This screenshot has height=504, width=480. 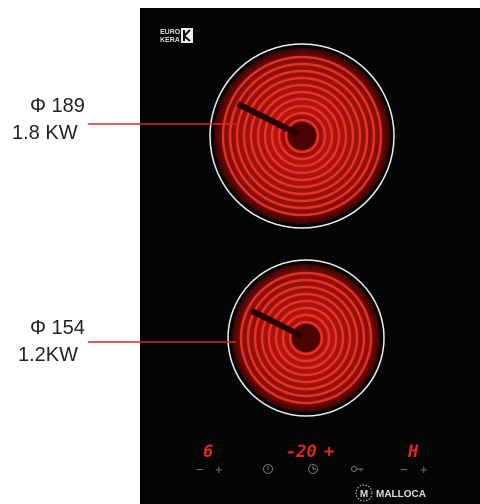 What do you see at coordinates (45, 133) in the screenshot?
I see `burner-power: 1.8 KW` at bounding box center [45, 133].